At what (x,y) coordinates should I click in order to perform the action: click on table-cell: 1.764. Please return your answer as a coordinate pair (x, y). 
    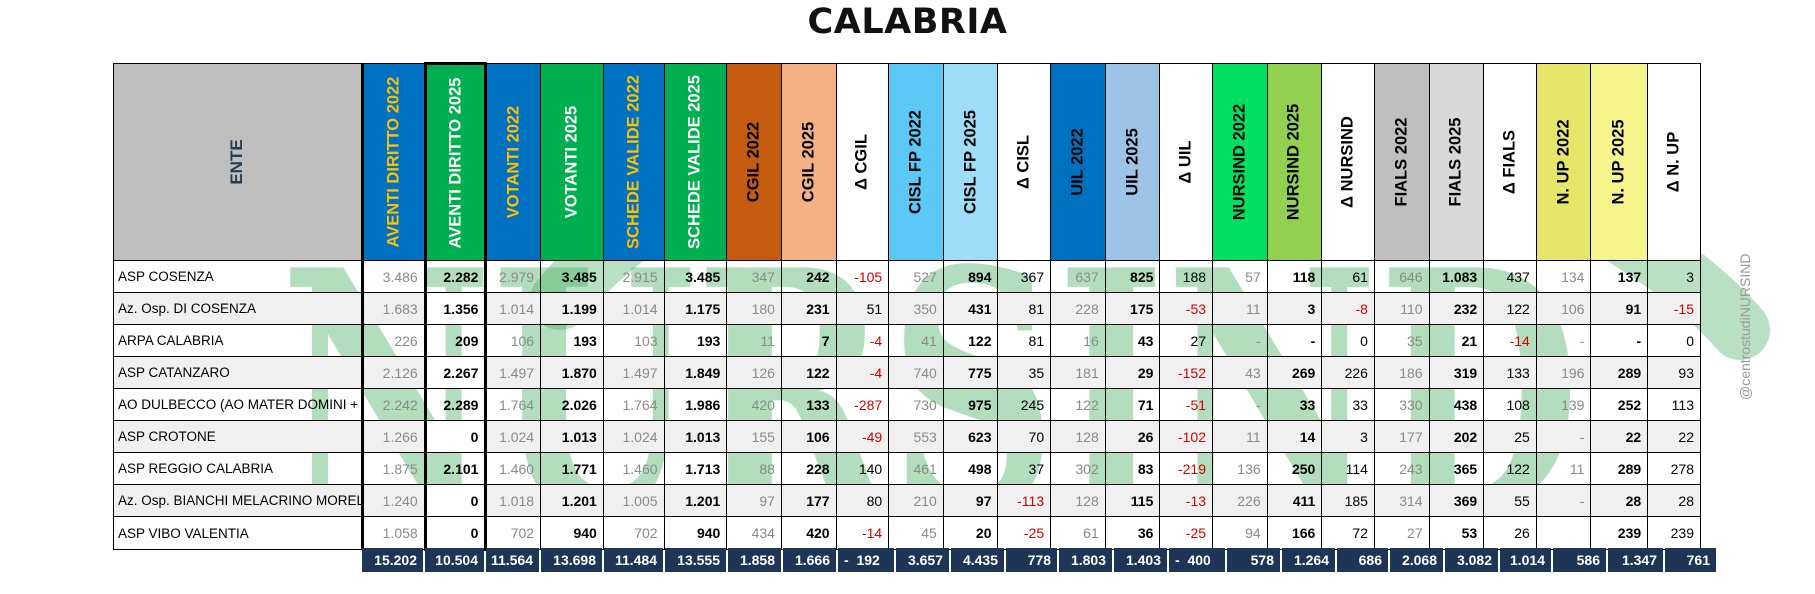
    Looking at the image, I should click on (513, 404).